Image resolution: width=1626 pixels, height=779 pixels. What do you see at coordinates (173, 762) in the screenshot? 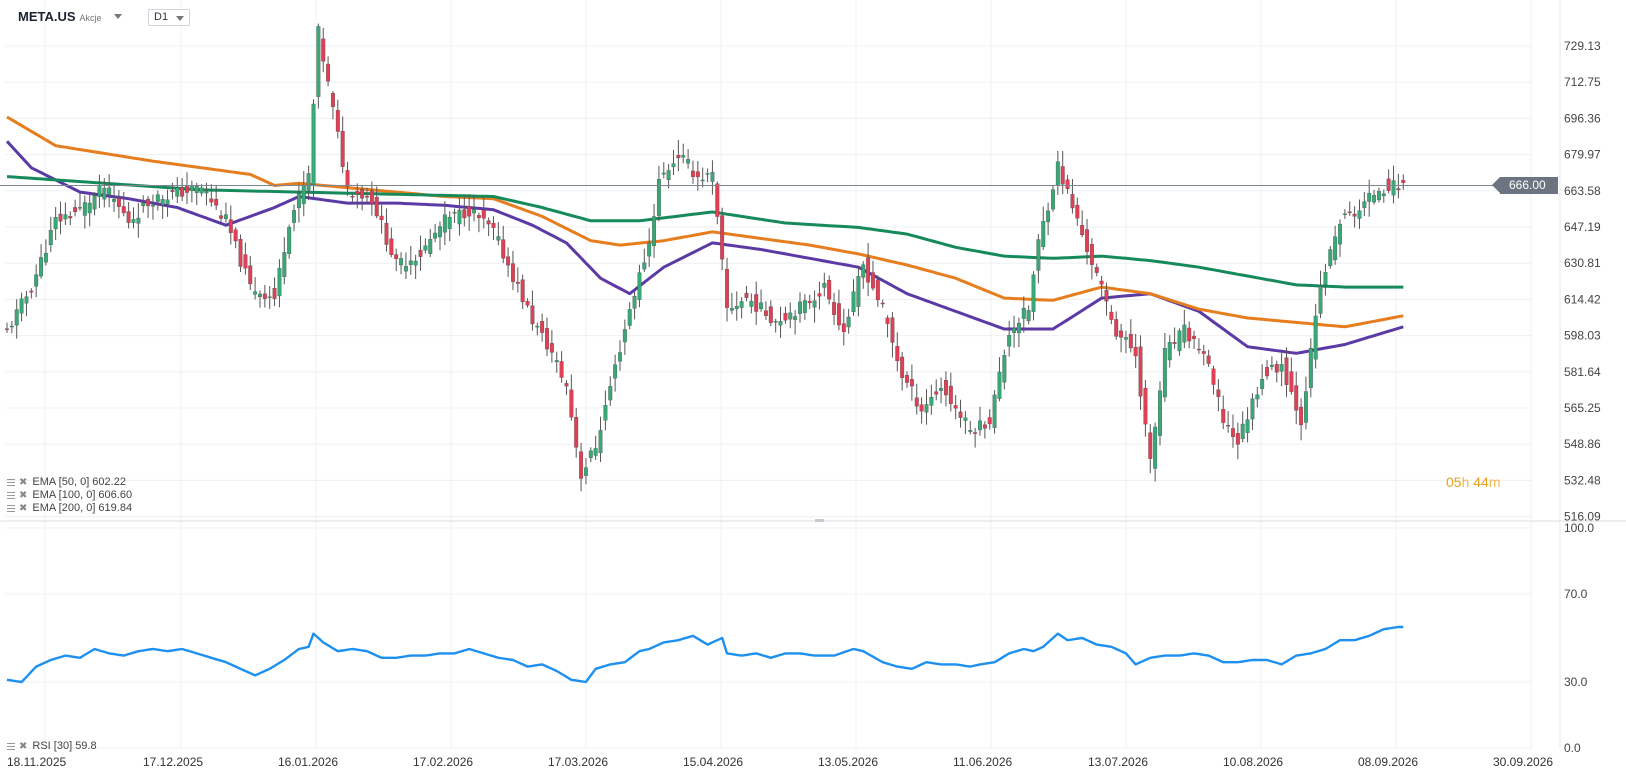
I see `date-tick-label: 17.12.2025` at bounding box center [173, 762].